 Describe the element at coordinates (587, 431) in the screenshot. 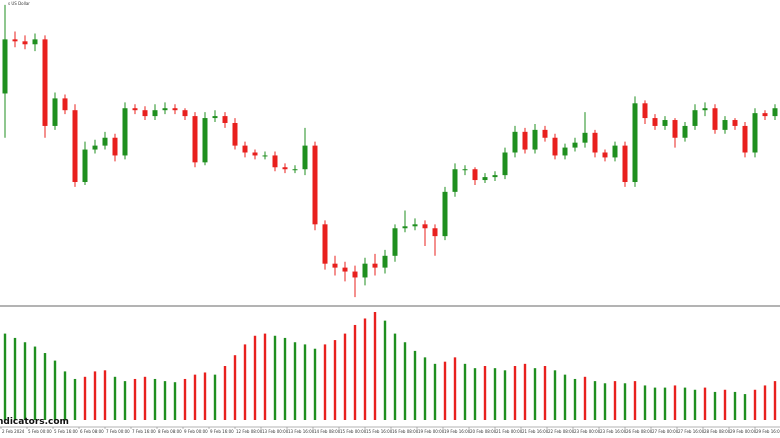

I see `time-label: 23 Feb 00:00` at that location.